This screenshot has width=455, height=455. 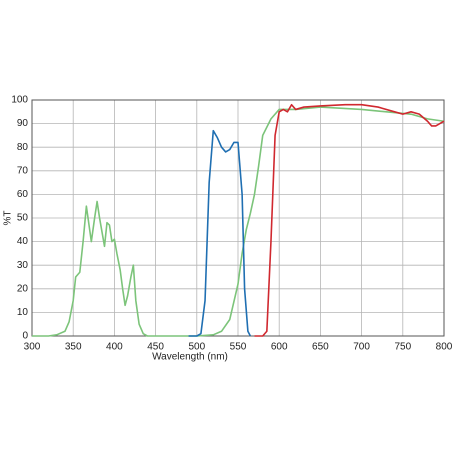 What do you see at coordinates (444, 347) in the screenshot?
I see `x-tick-label: 800` at bounding box center [444, 347].